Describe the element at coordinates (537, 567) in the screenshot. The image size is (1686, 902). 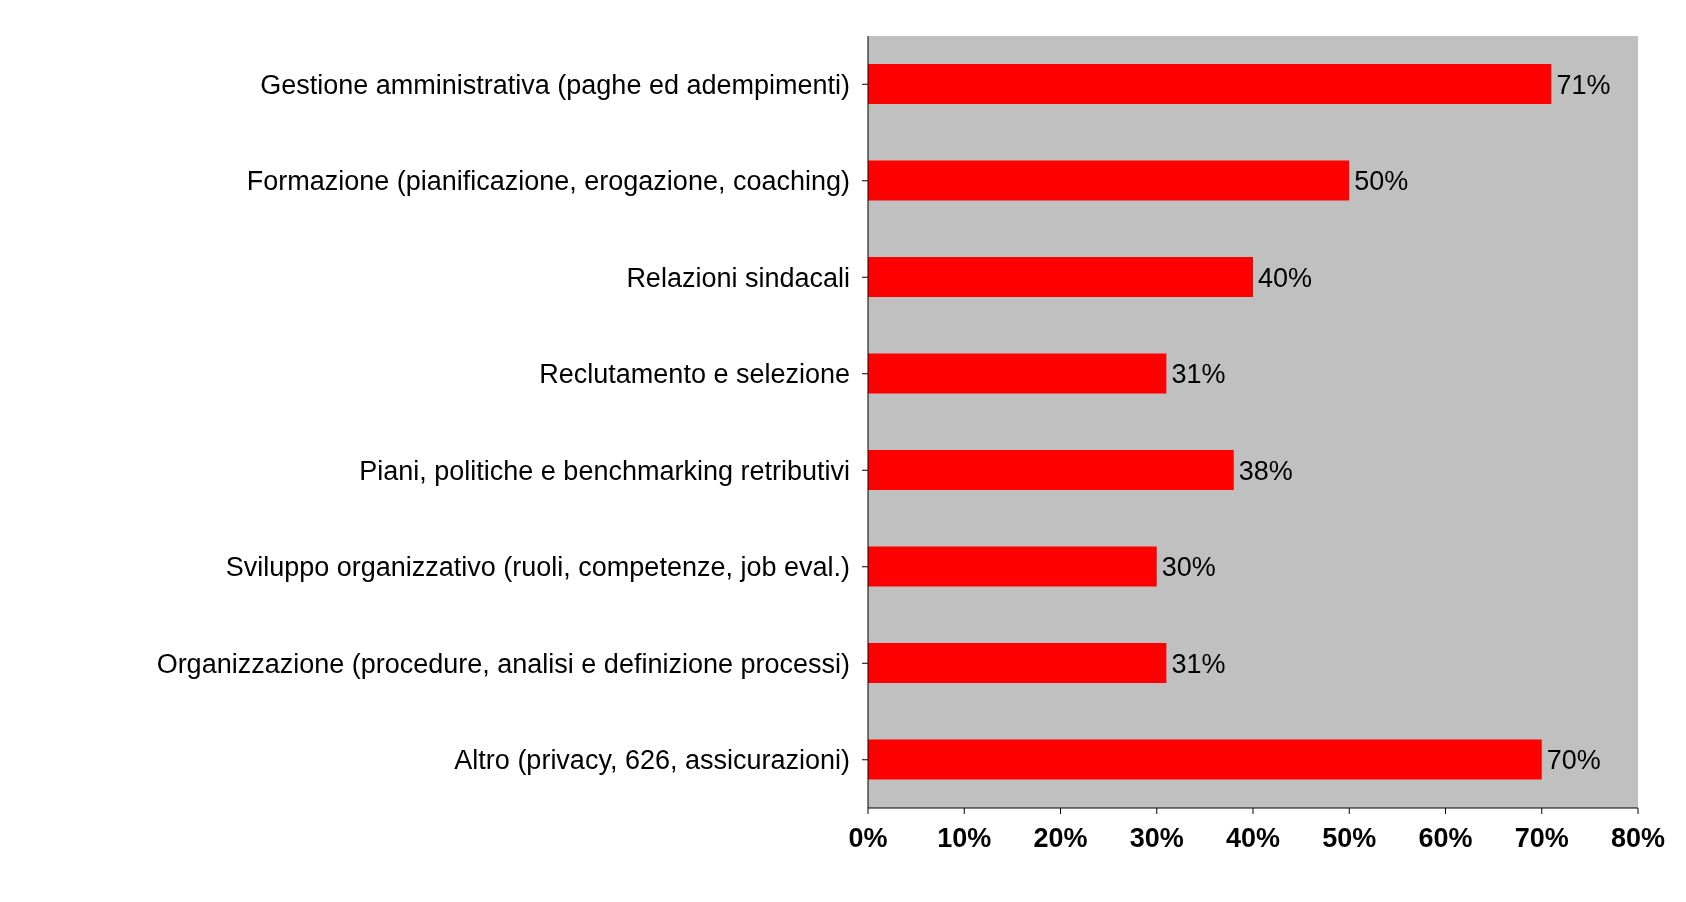
I see `y-tick-label: Sviluppo organizzativo (ruoli, competenze, job eval.)` at that location.